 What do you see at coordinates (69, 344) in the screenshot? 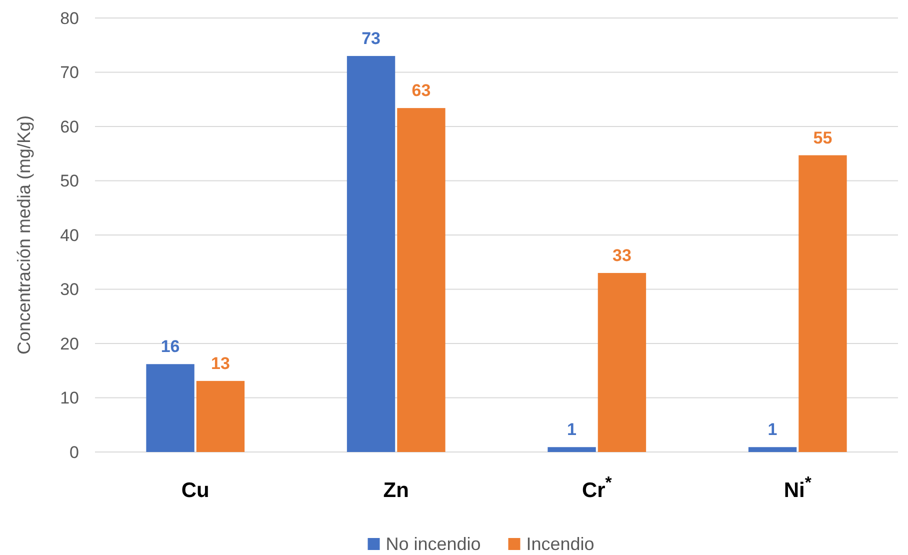
I see `y-tick-label: 20` at bounding box center [69, 344].